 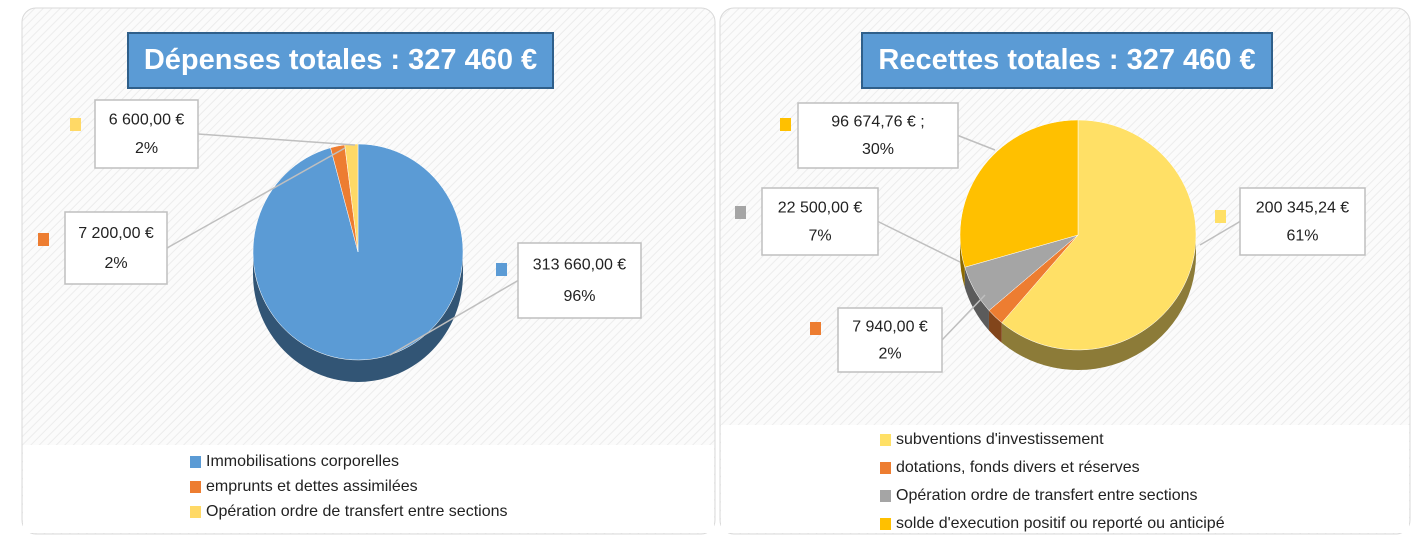 I want to click on value-label: 6 600,00 €, so click(x=147, y=120).